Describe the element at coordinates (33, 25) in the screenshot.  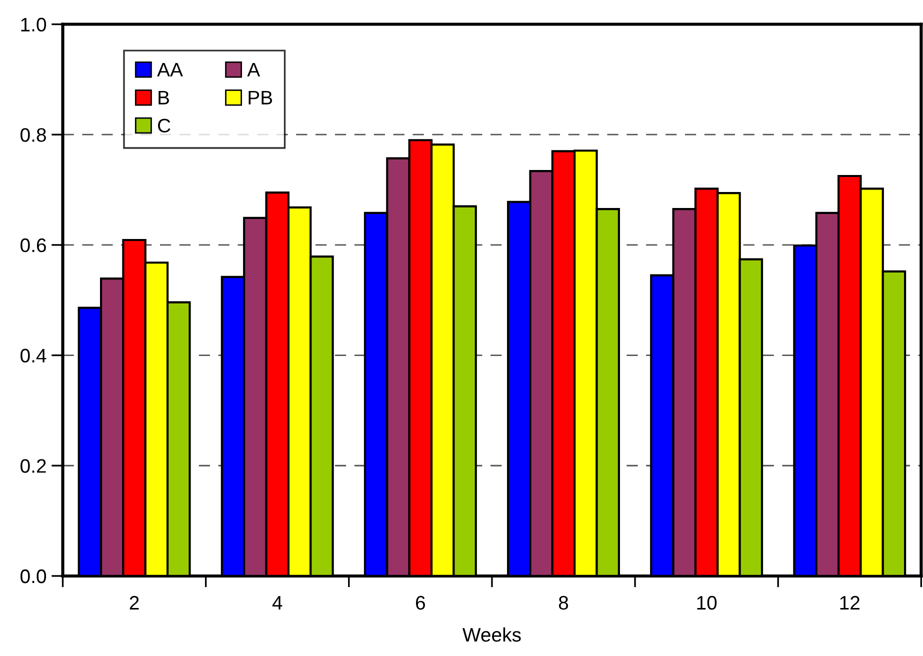
I see `y-tick-label: 1.0` at that location.